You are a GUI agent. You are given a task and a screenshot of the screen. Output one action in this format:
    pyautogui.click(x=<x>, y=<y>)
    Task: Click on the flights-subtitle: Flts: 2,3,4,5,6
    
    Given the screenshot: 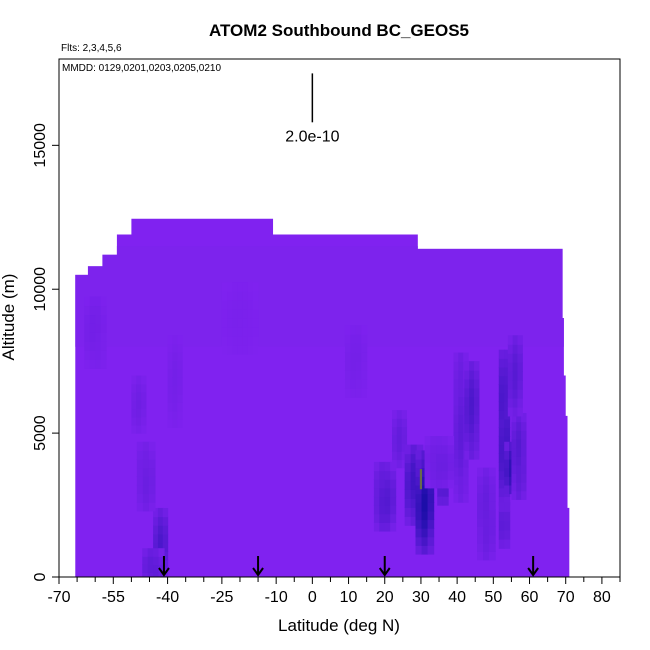 What is the action you would take?
    pyautogui.click(x=91, y=48)
    